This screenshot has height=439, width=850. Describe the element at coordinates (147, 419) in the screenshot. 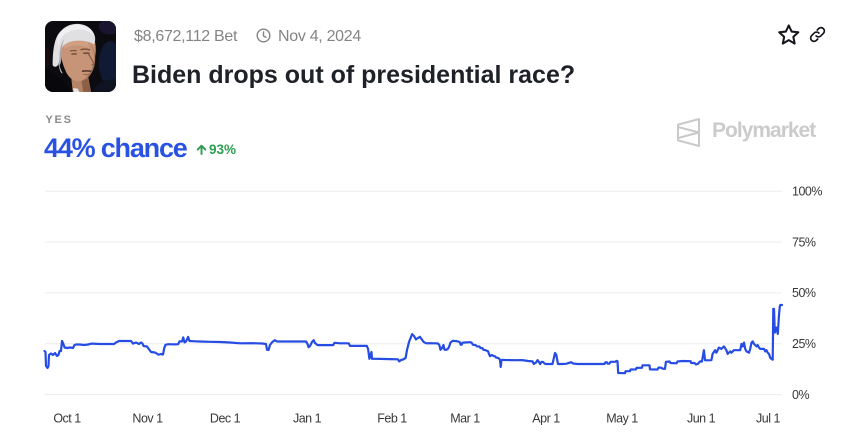

I see `svg-text: Nov 1` at that location.